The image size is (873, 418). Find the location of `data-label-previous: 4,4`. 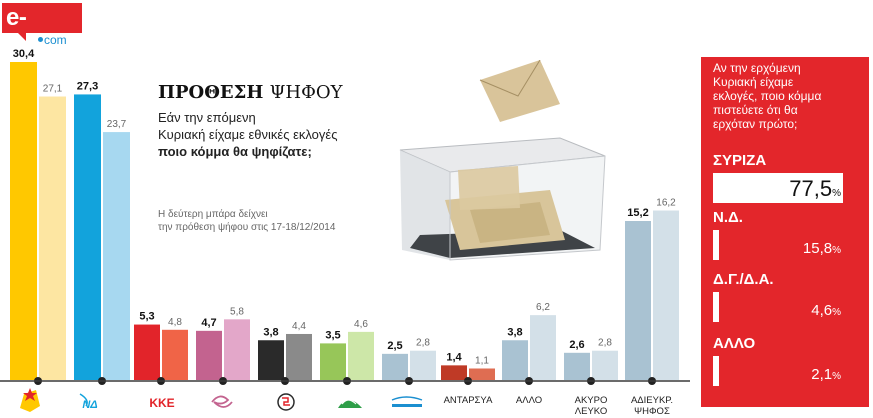

data-label-previous: 4,4 is located at coordinates (299, 326).